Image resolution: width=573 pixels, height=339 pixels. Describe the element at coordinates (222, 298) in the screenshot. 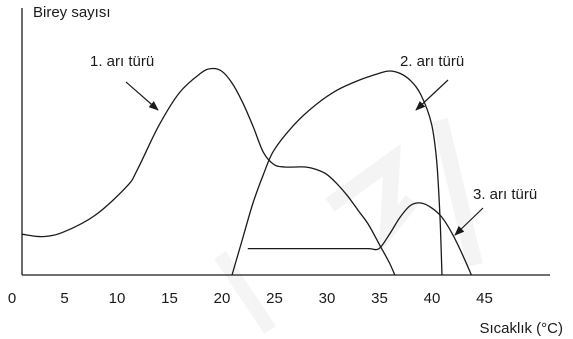

I see `x-tick-20: 20` at that location.